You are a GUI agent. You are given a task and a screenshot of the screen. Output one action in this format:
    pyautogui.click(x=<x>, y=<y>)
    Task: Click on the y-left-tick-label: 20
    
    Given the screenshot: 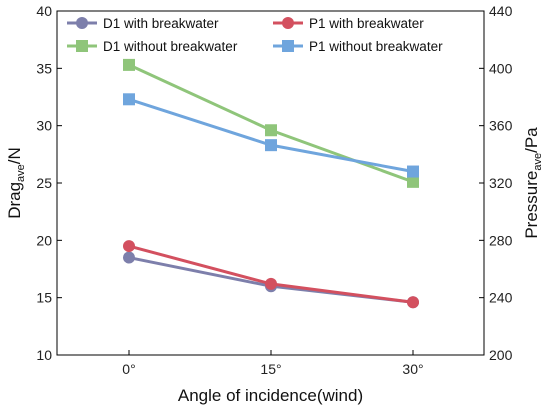 What is the action you would take?
    pyautogui.click(x=44, y=240)
    